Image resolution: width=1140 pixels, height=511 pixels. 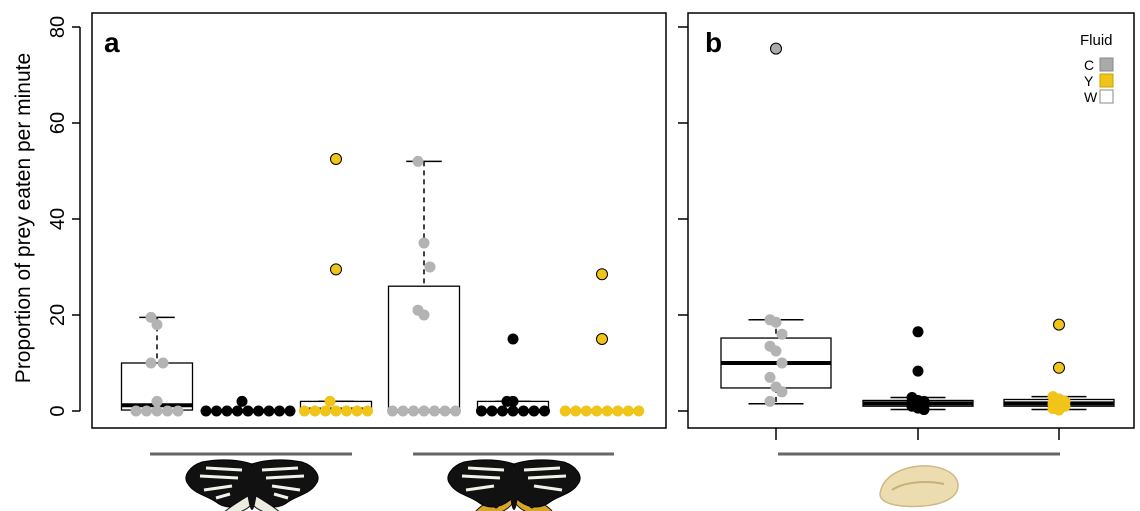 I want to click on y-axis: 0 20 40 60 80, so click(x=64, y=216).